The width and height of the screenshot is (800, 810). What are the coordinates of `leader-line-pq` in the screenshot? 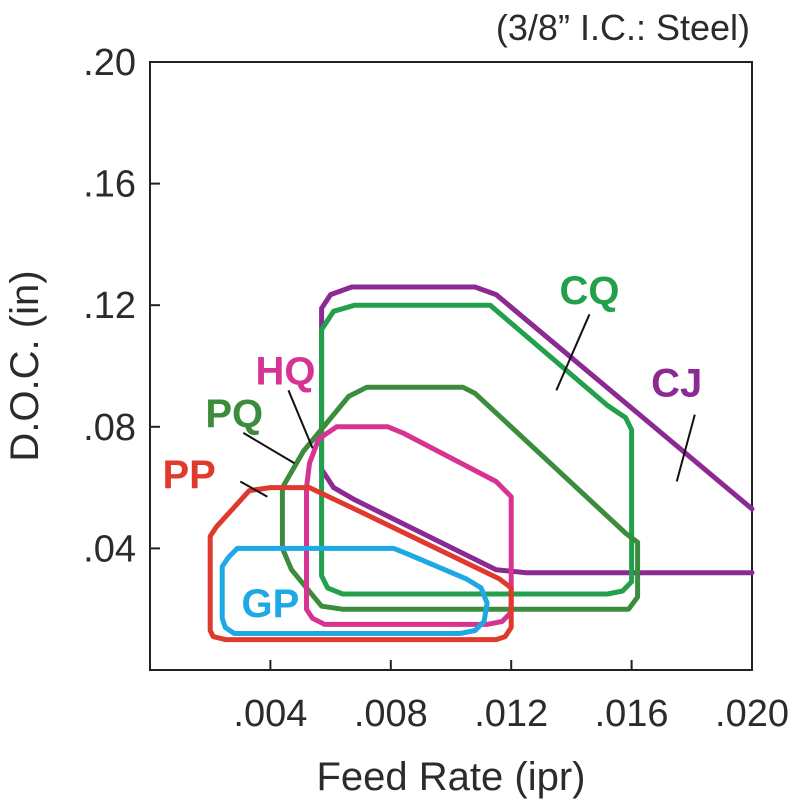 It's located at (268, 448).